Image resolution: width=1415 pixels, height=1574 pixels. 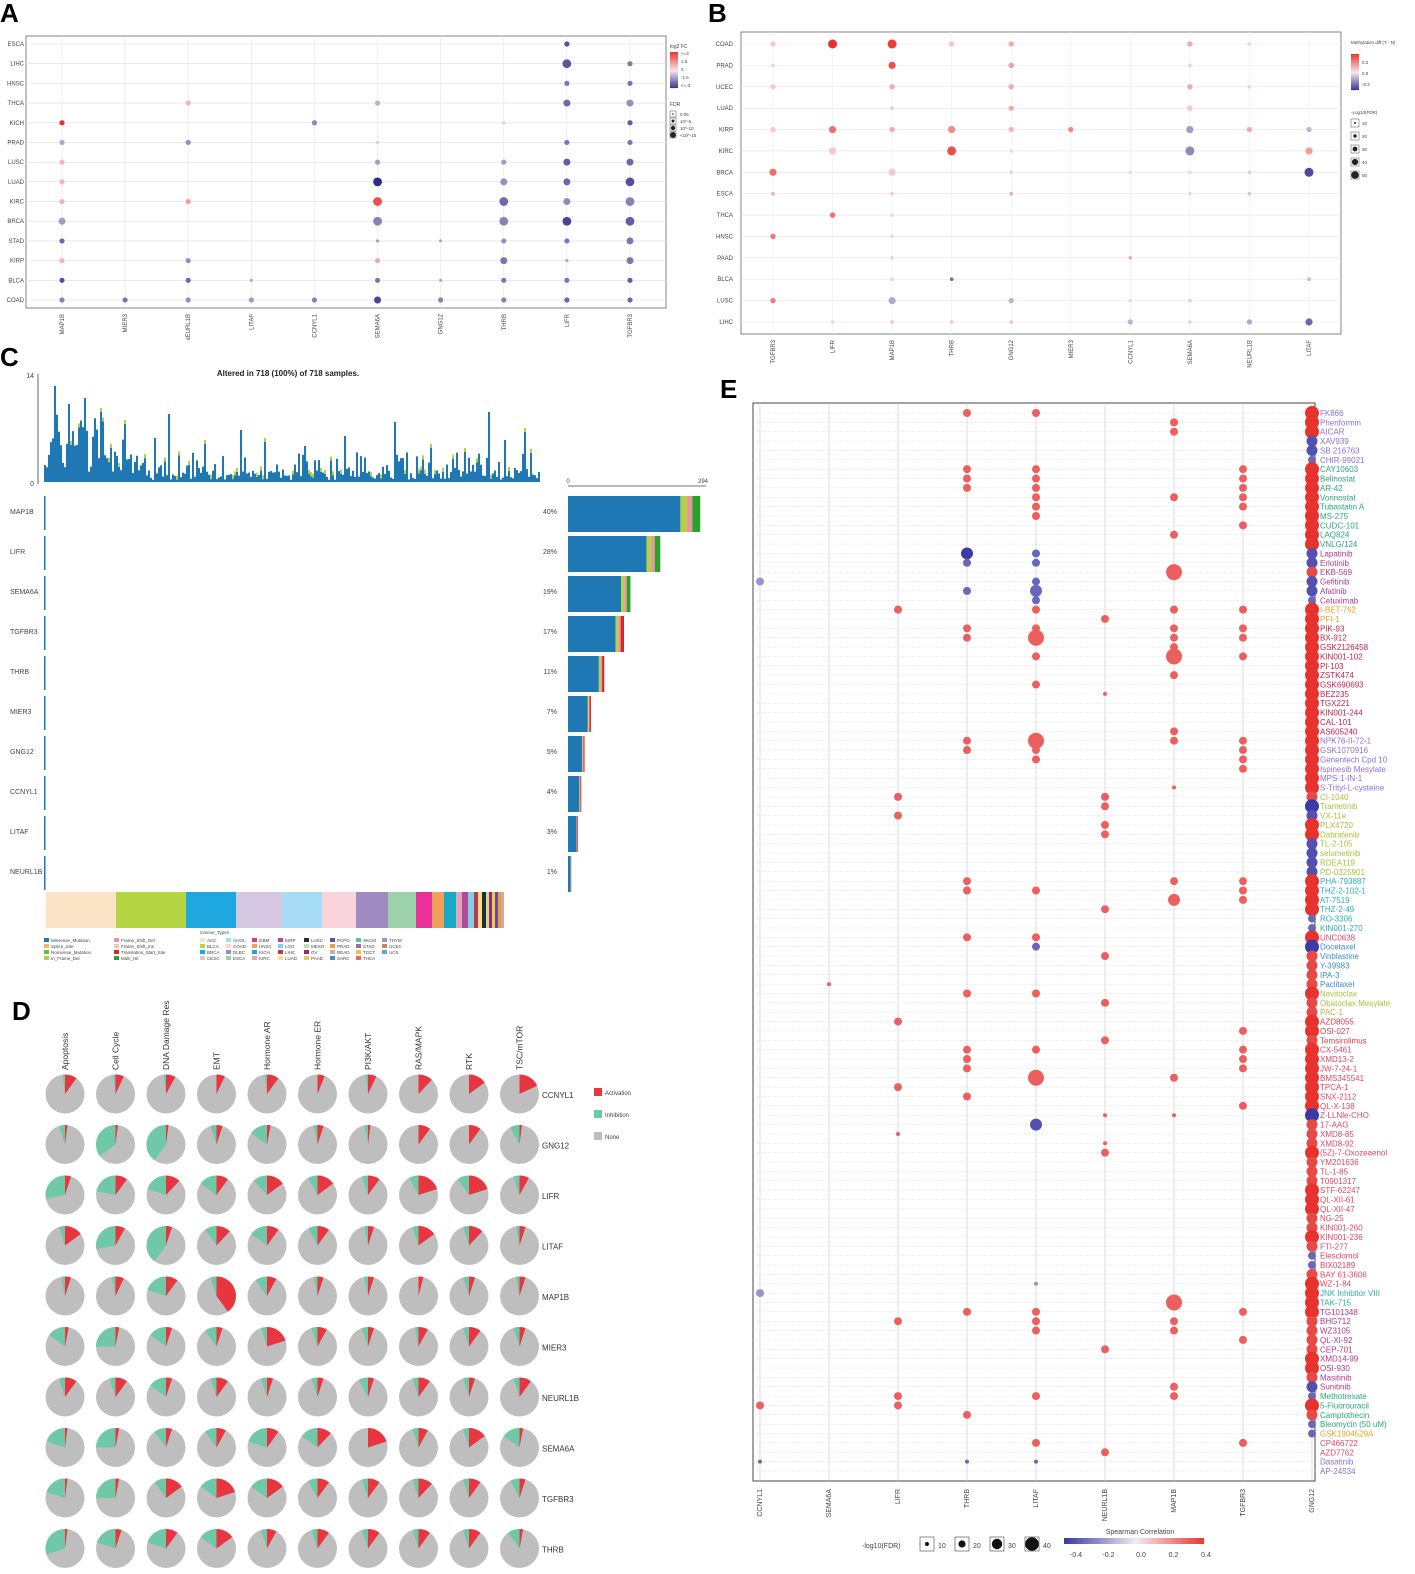 What do you see at coordinates (240, 946) in the screenshot?
I see `legend-cancer-label: COAD` at bounding box center [240, 946].